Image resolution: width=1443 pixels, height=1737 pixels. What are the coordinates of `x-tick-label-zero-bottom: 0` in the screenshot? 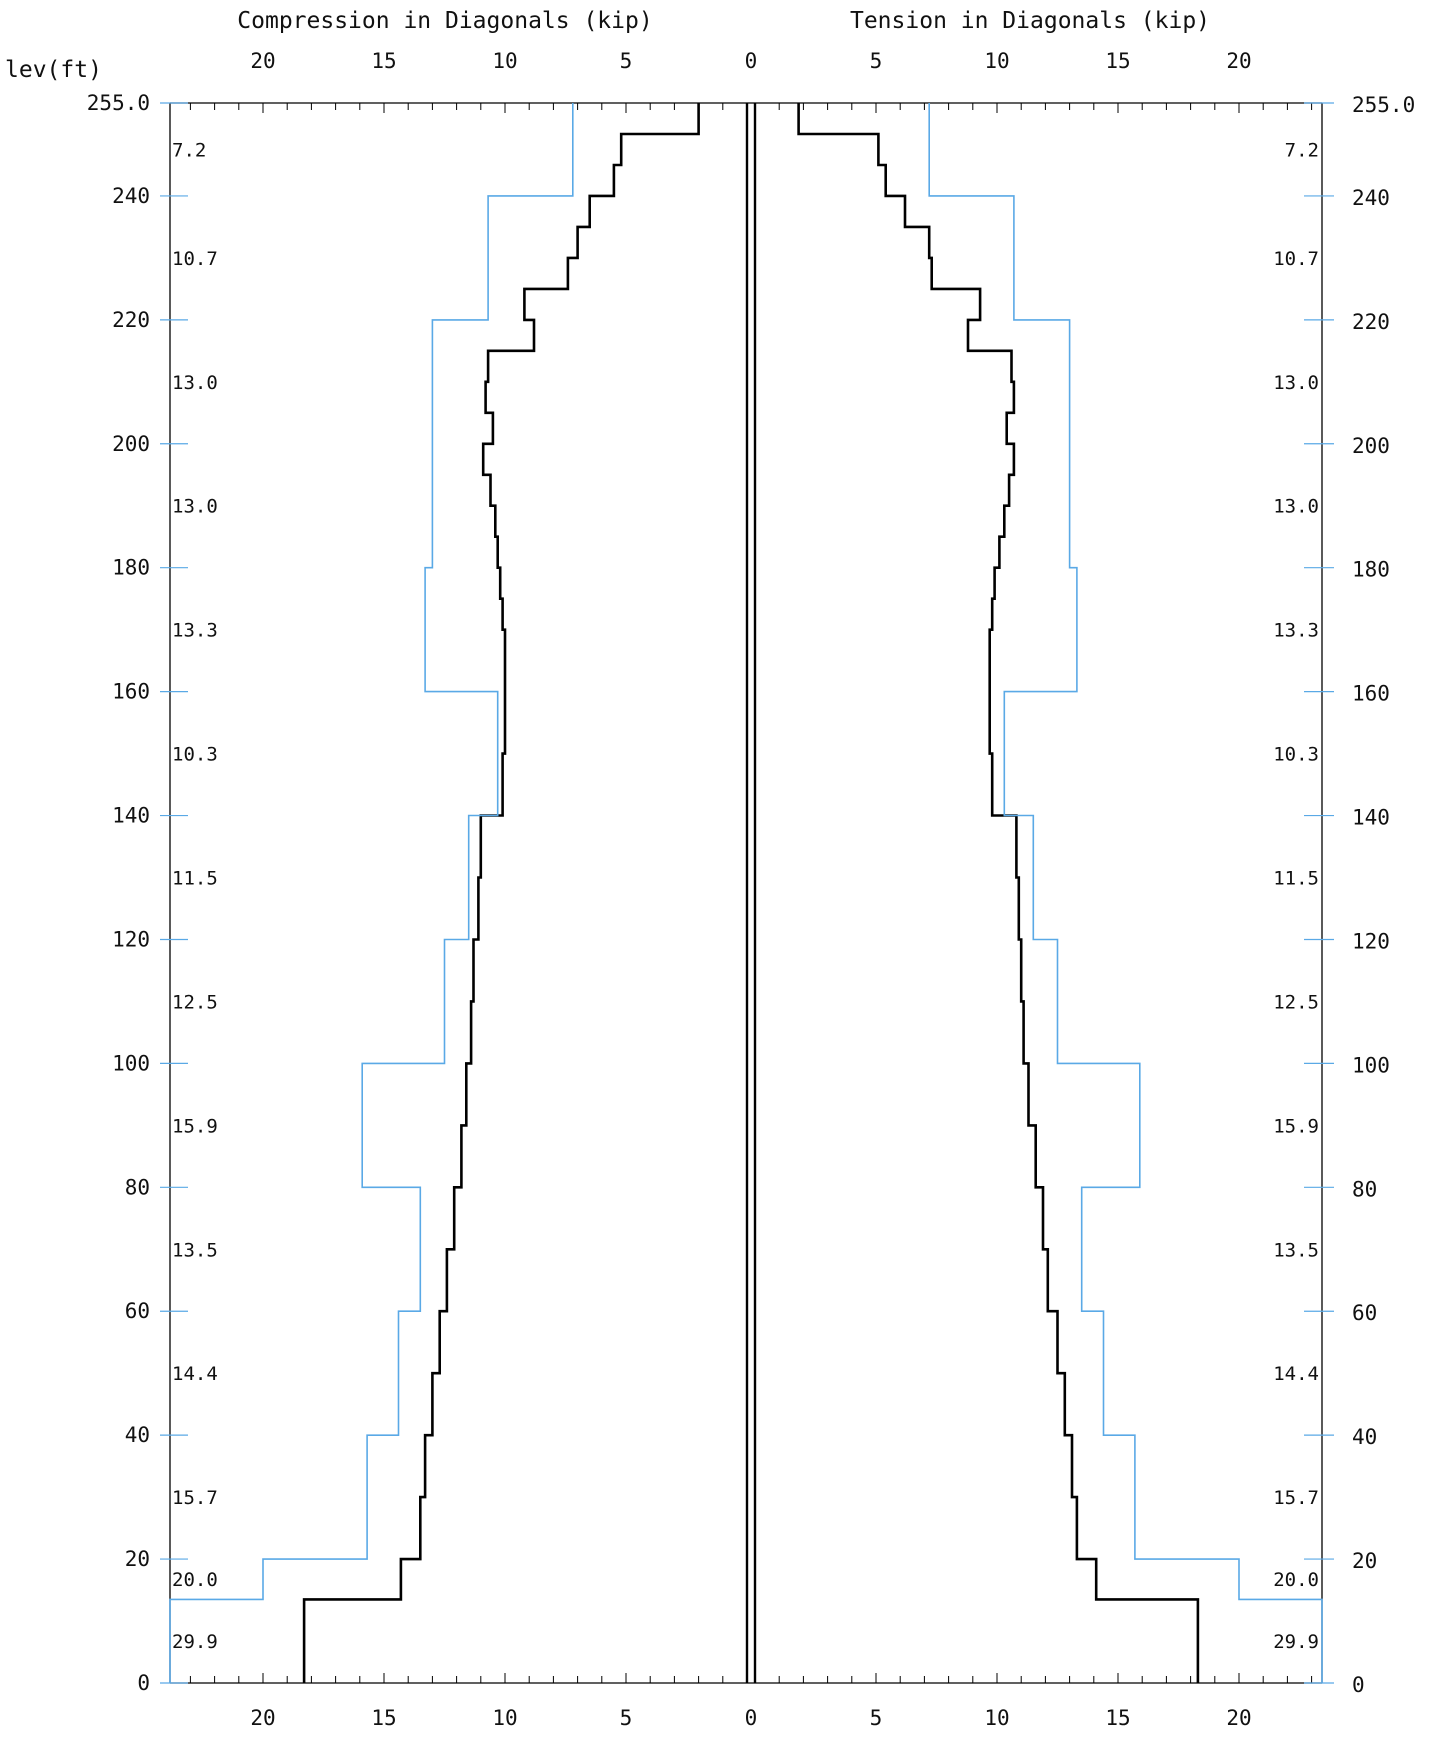 It's located at (751, 1718).